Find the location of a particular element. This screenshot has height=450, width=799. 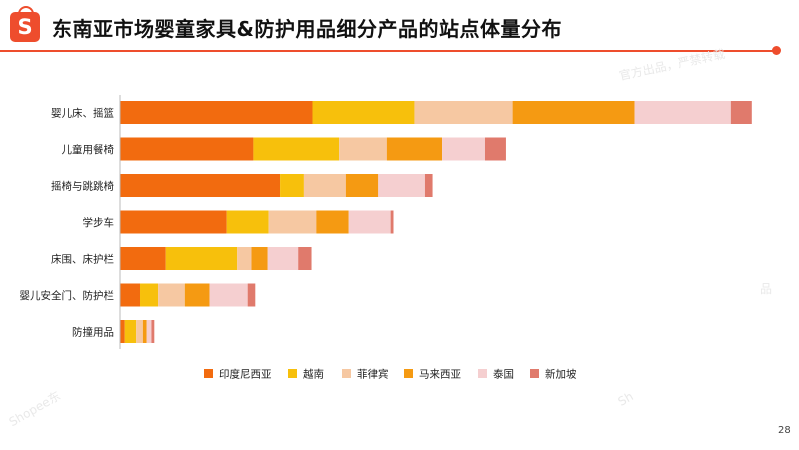

slide-title: 东南亚市场婴童家具&防护用品细分产品的站点体量分布 is located at coordinates (307, 29).